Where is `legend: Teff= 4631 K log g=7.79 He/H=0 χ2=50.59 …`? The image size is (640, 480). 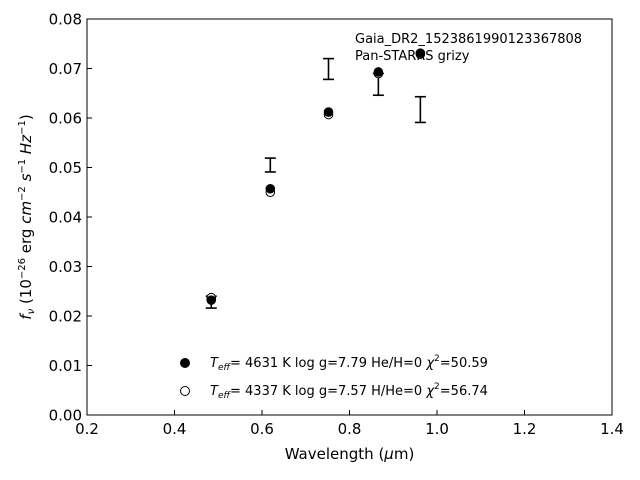 legend: Teff= 4631 K log g=7.79 He/H=0 χ2=50.59 … is located at coordinates (334, 377).